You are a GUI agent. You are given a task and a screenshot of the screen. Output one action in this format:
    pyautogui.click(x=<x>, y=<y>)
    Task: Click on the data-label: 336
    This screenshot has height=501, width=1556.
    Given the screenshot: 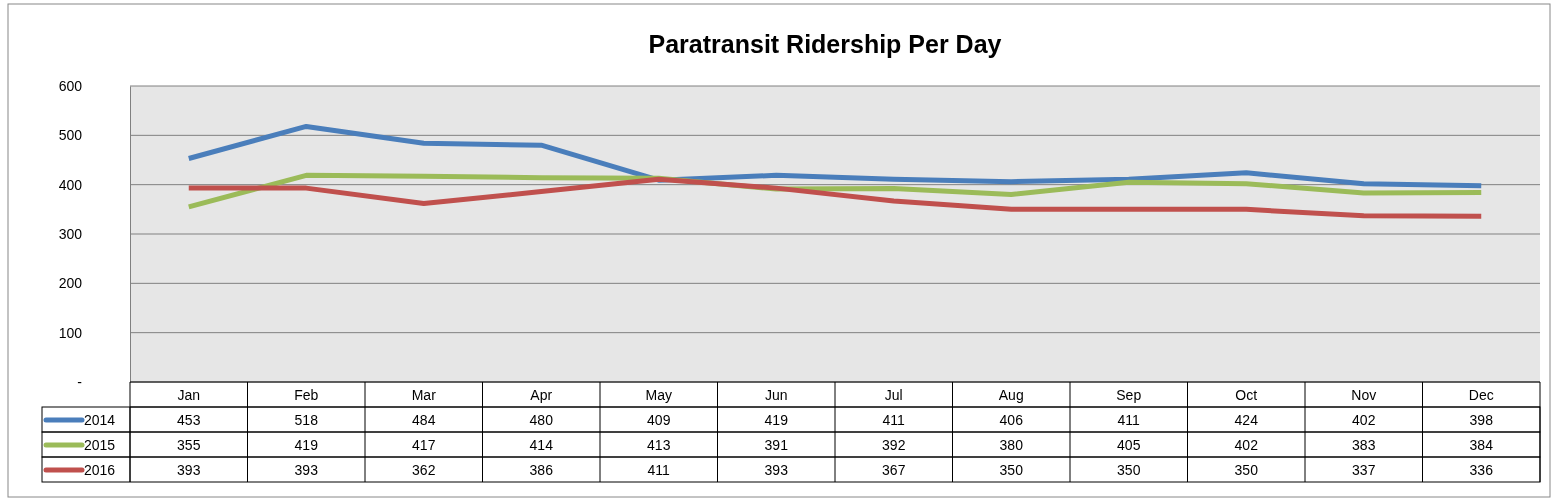 What is the action you would take?
    pyautogui.click(x=1481, y=470)
    